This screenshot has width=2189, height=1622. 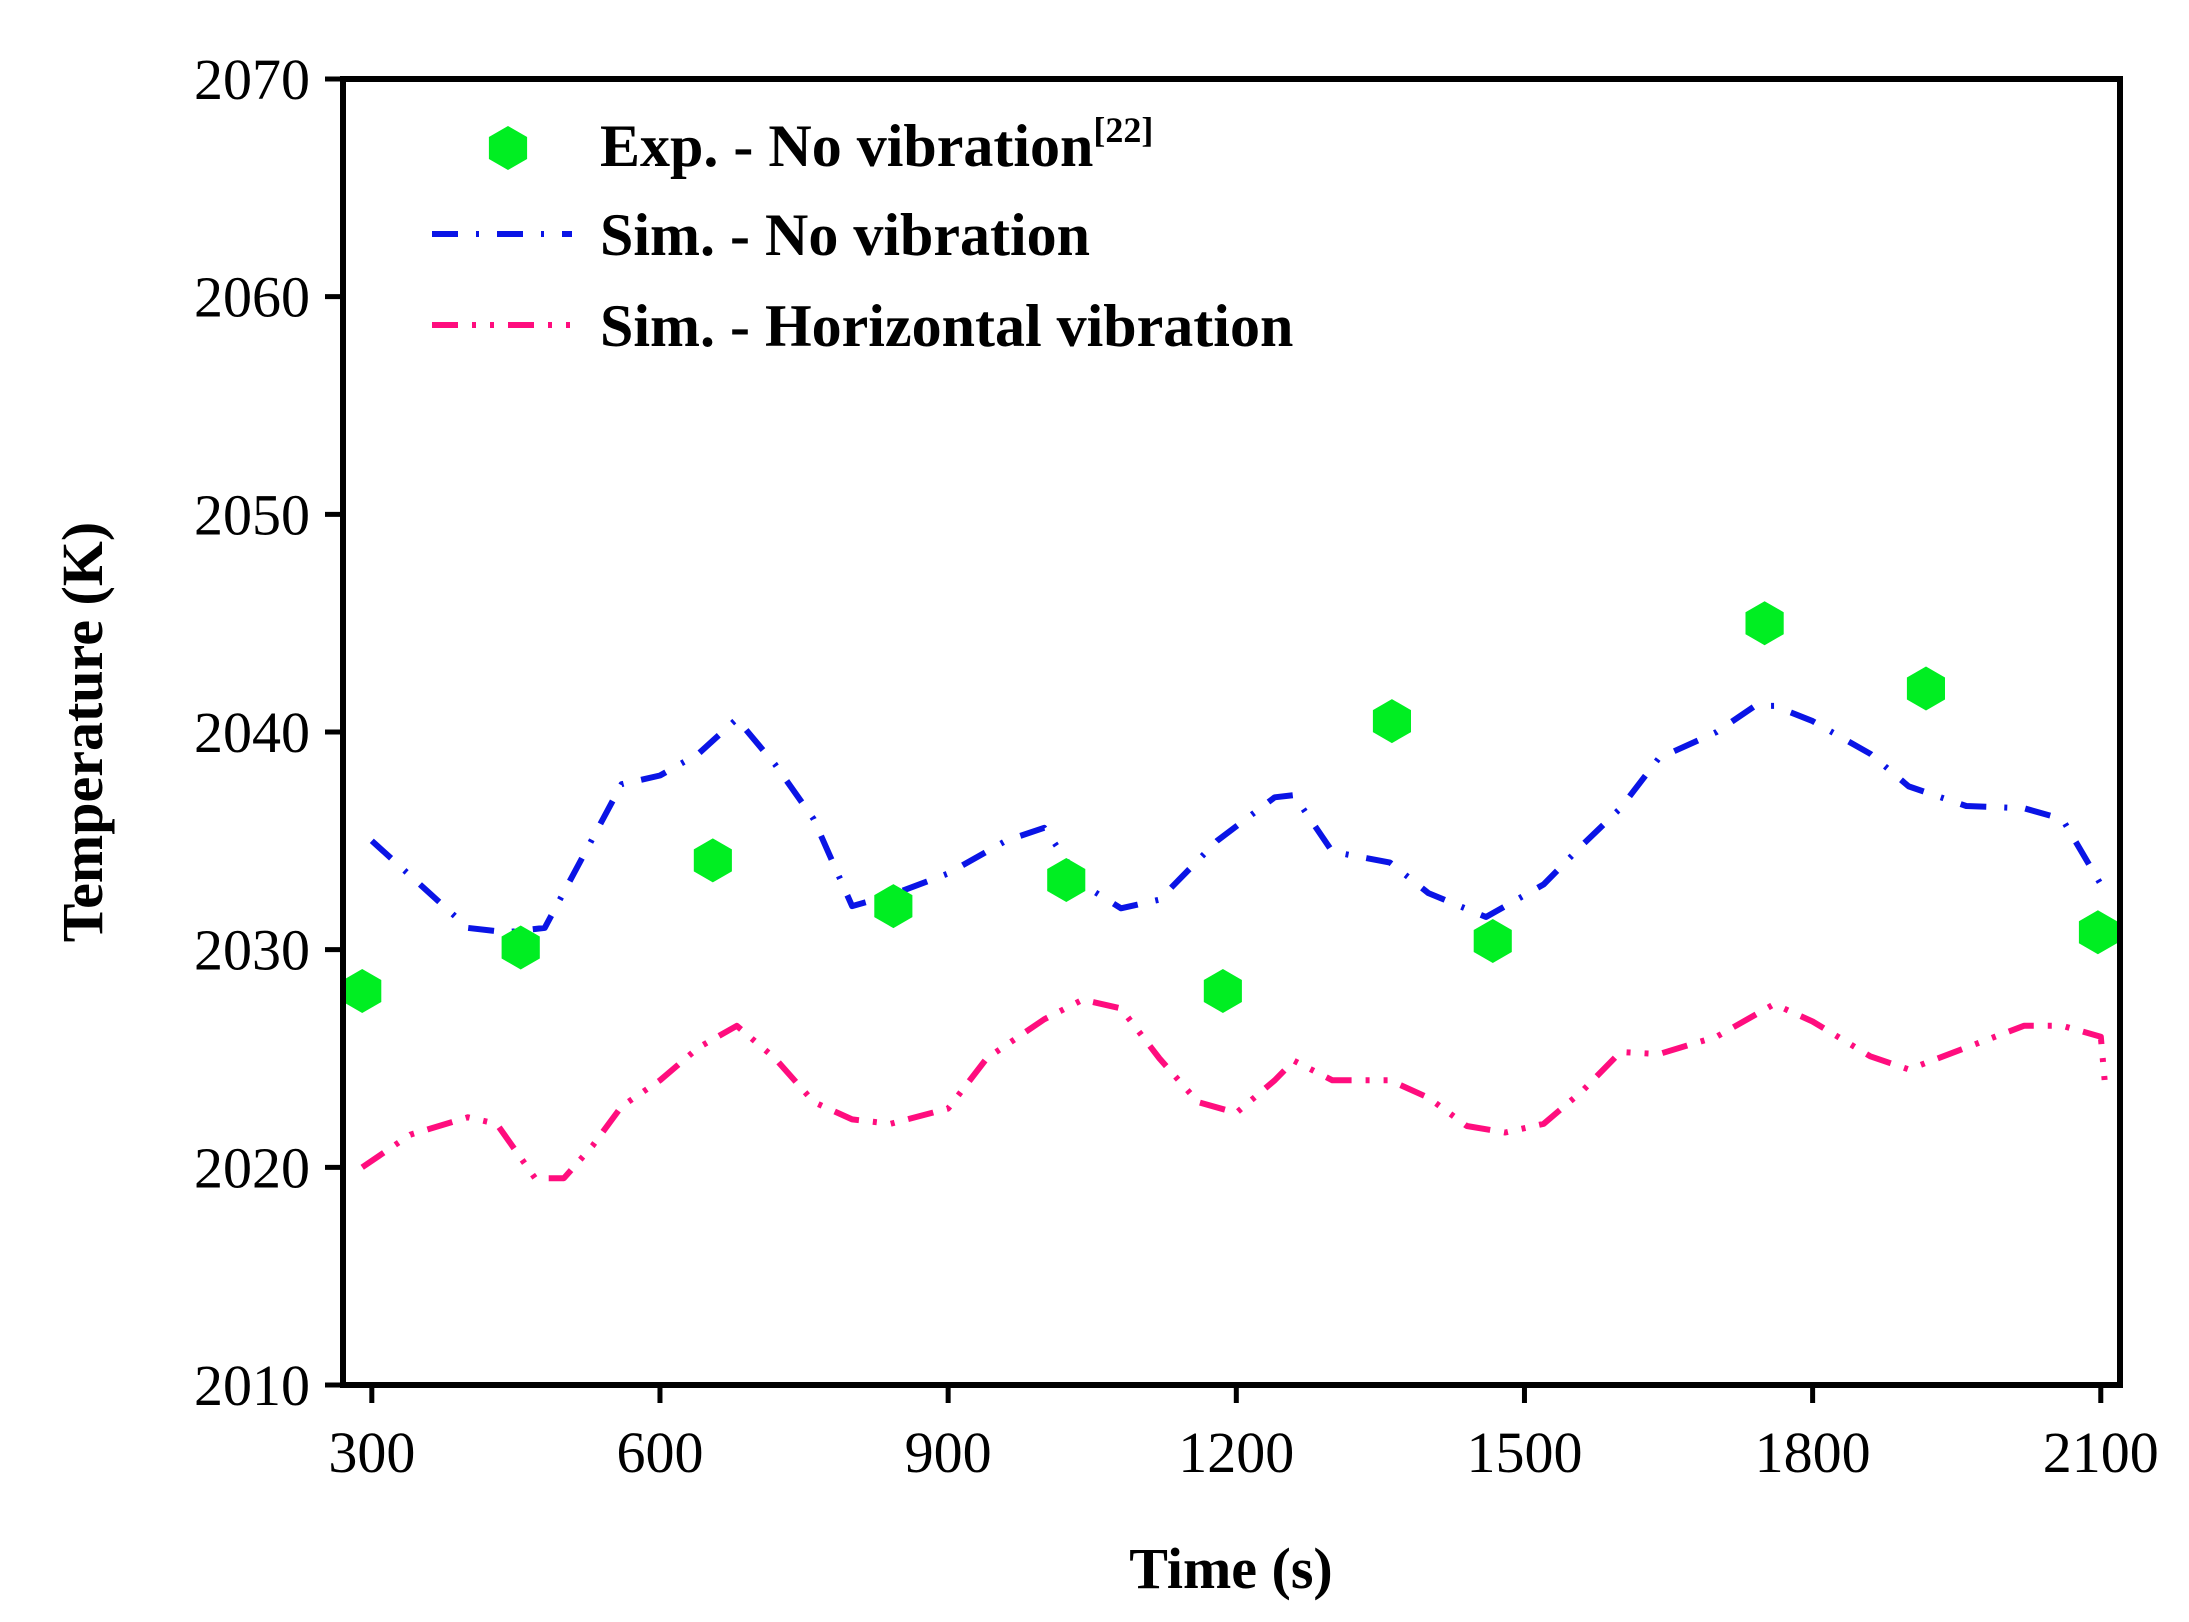 I want to click on y-tick-label: 2050, so click(x=252, y=514).